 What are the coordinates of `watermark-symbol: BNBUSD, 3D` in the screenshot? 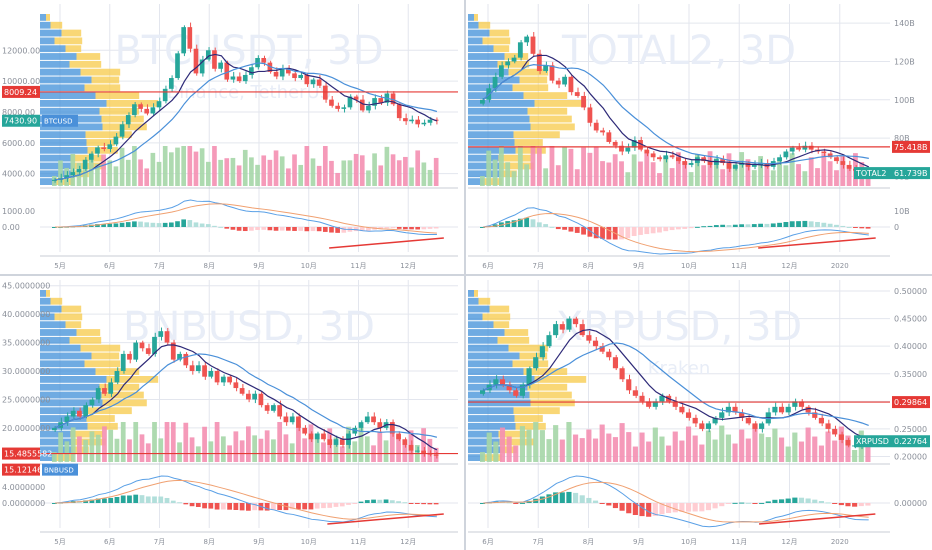 It's located at (249, 327).